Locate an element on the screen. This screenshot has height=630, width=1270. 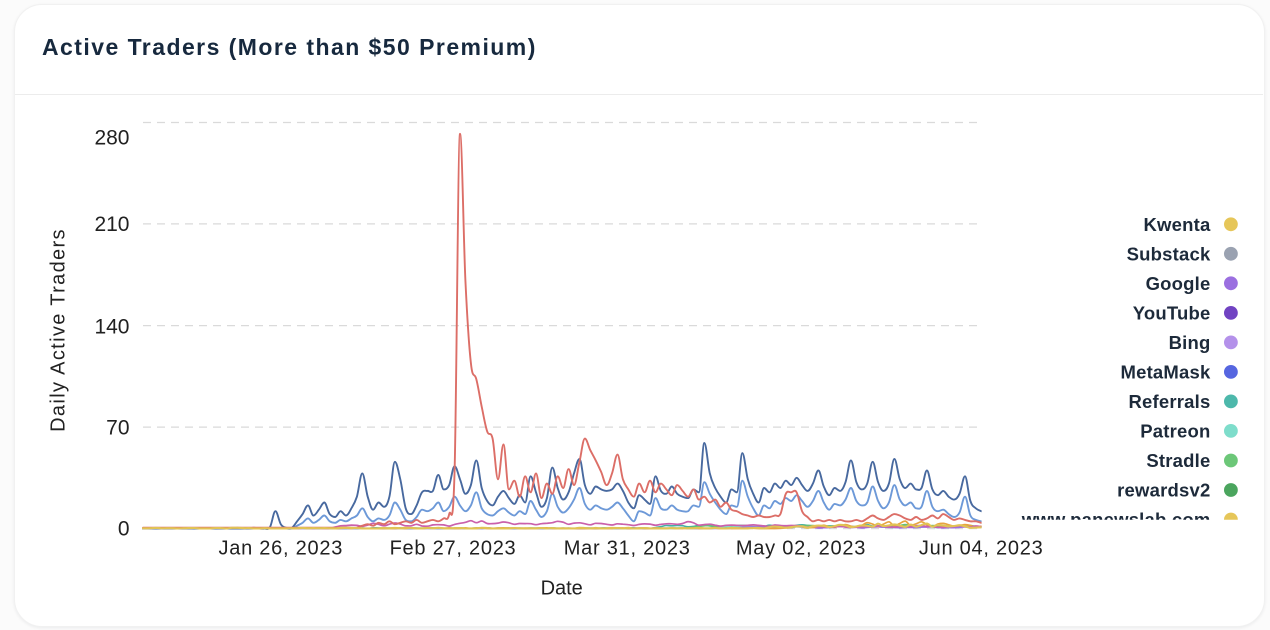
svg-text: www.panewslab.com is located at coordinates (1116, 519).